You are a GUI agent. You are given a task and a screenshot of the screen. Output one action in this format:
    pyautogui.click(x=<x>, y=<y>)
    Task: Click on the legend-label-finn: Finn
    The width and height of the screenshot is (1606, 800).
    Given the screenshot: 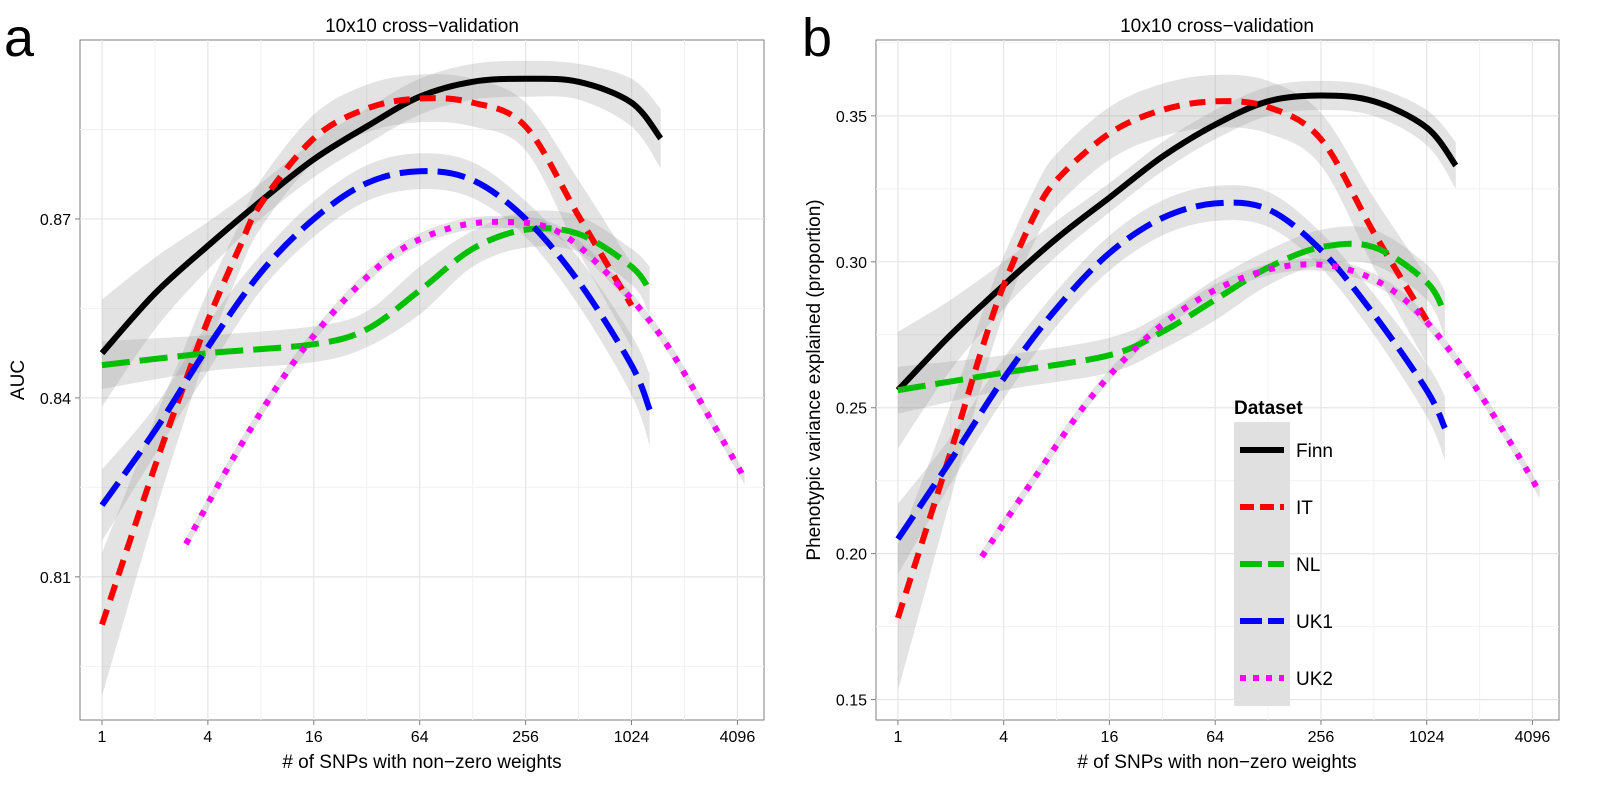 What is the action you would take?
    pyautogui.click(x=1314, y=451)
    